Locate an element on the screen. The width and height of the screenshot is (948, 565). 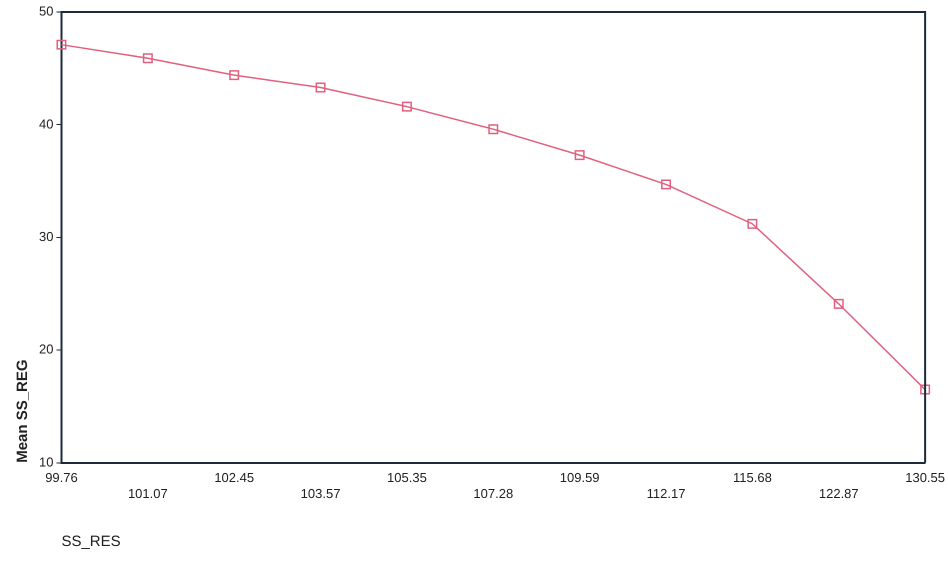
x-tick-label: 102.45 is located at coordinates (234, 478).